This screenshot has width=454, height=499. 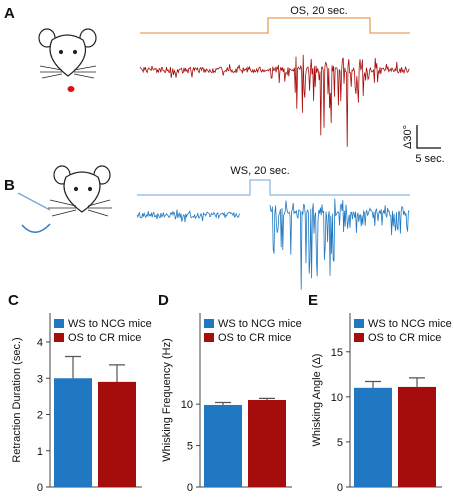 What do you see at coordinates (17, 399) in the screenshot?
I see `y-axis-label: Retraction Duration (sec.)` at bounding box center [17, 399].